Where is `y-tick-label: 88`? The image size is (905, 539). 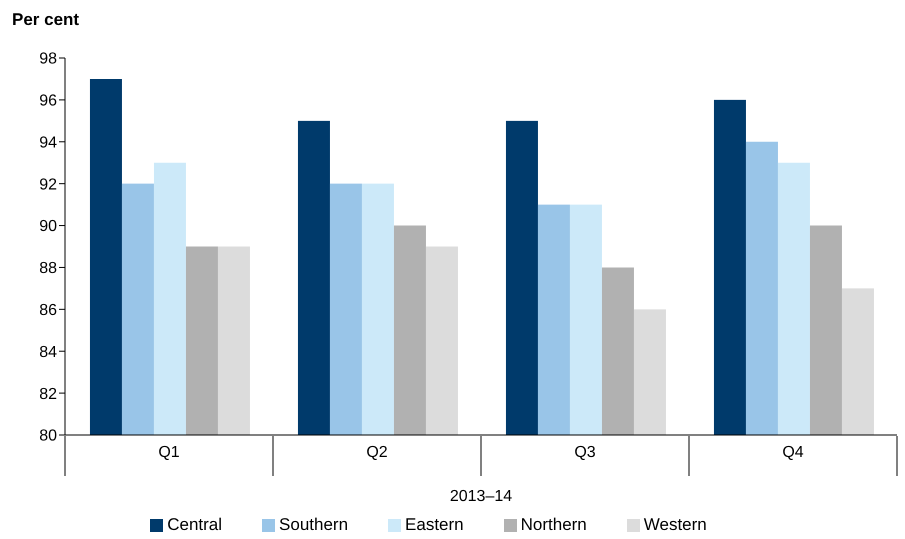 y-tick-label: 88 is located at coordinates (48, 269).